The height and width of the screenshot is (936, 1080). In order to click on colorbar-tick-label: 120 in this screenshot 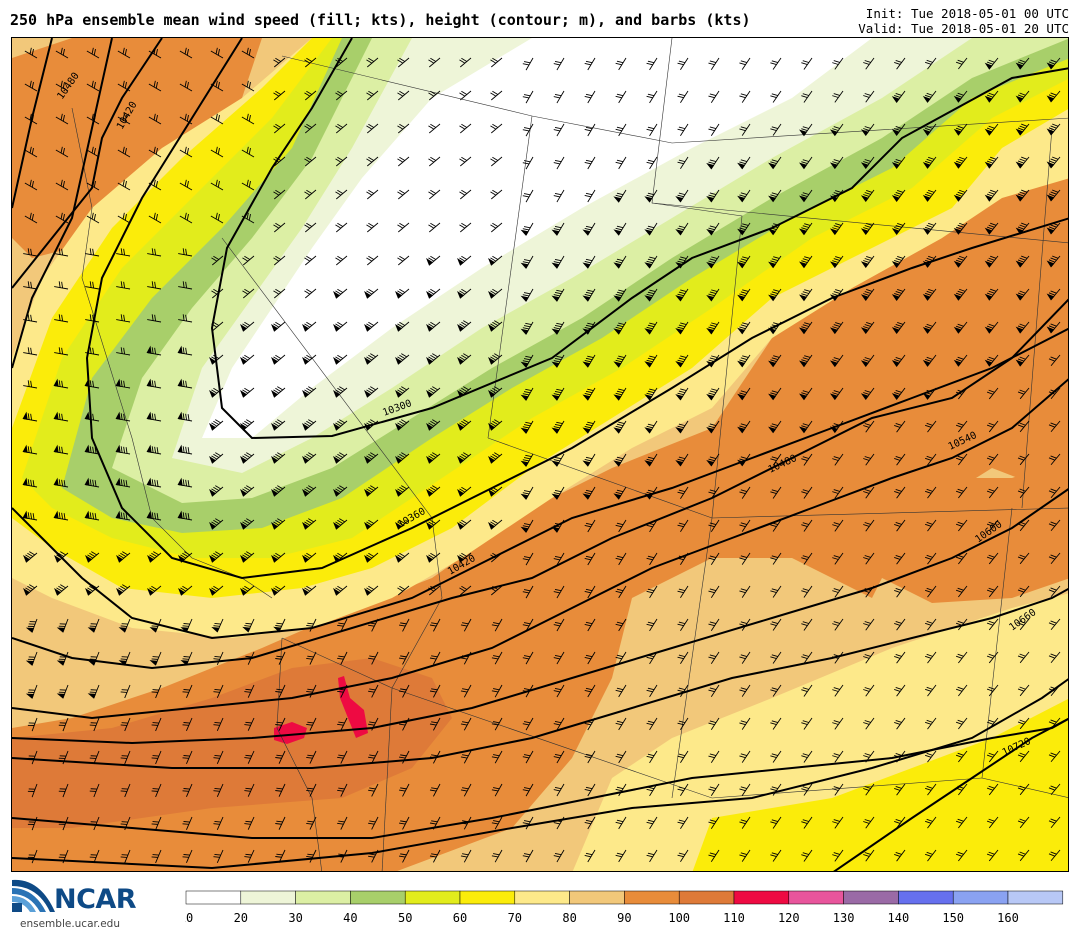, I will do `click(789, 918)`.